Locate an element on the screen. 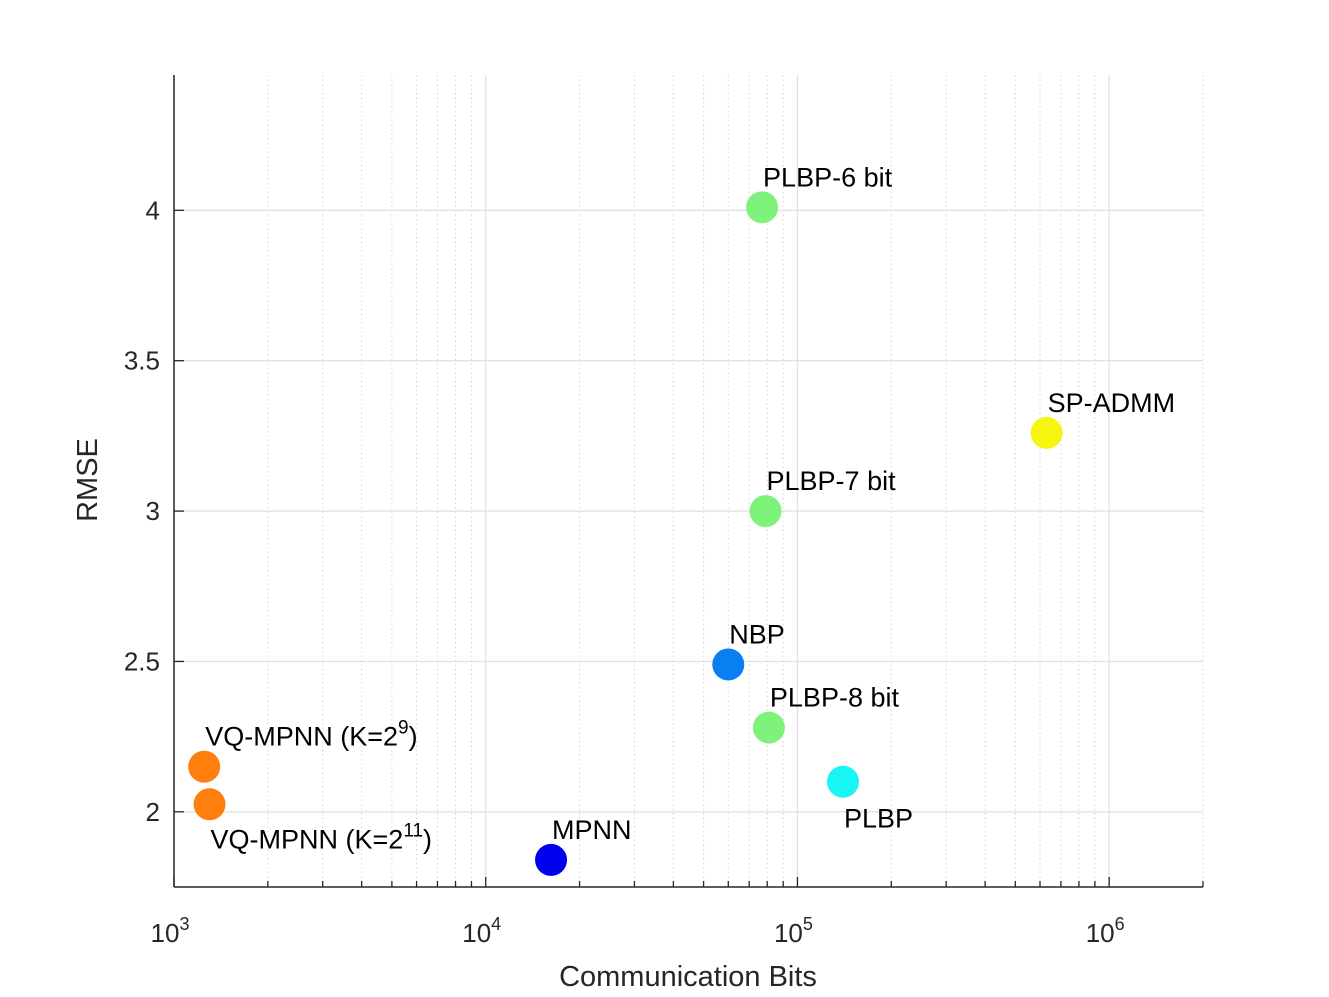  x-tick-label: 10³ is located at coordinates (170, 931).